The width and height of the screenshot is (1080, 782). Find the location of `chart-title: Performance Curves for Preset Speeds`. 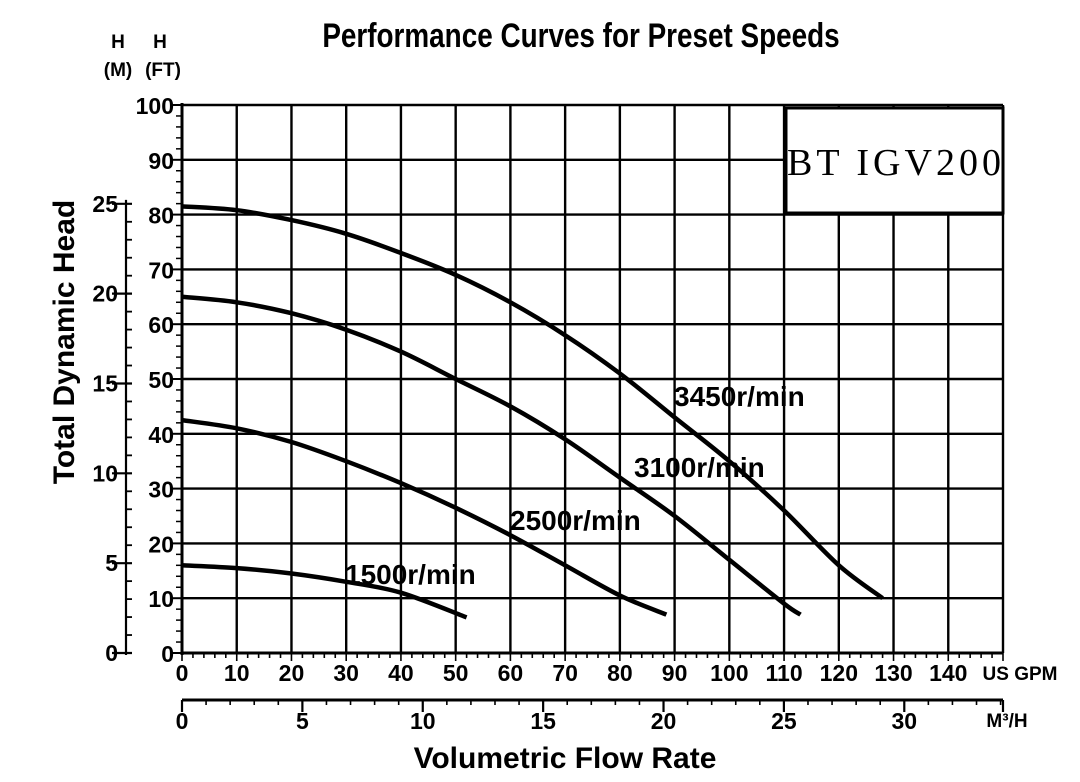

chart-title: Performance Curves for Preset Speeds is located at coordinates (580, 35).